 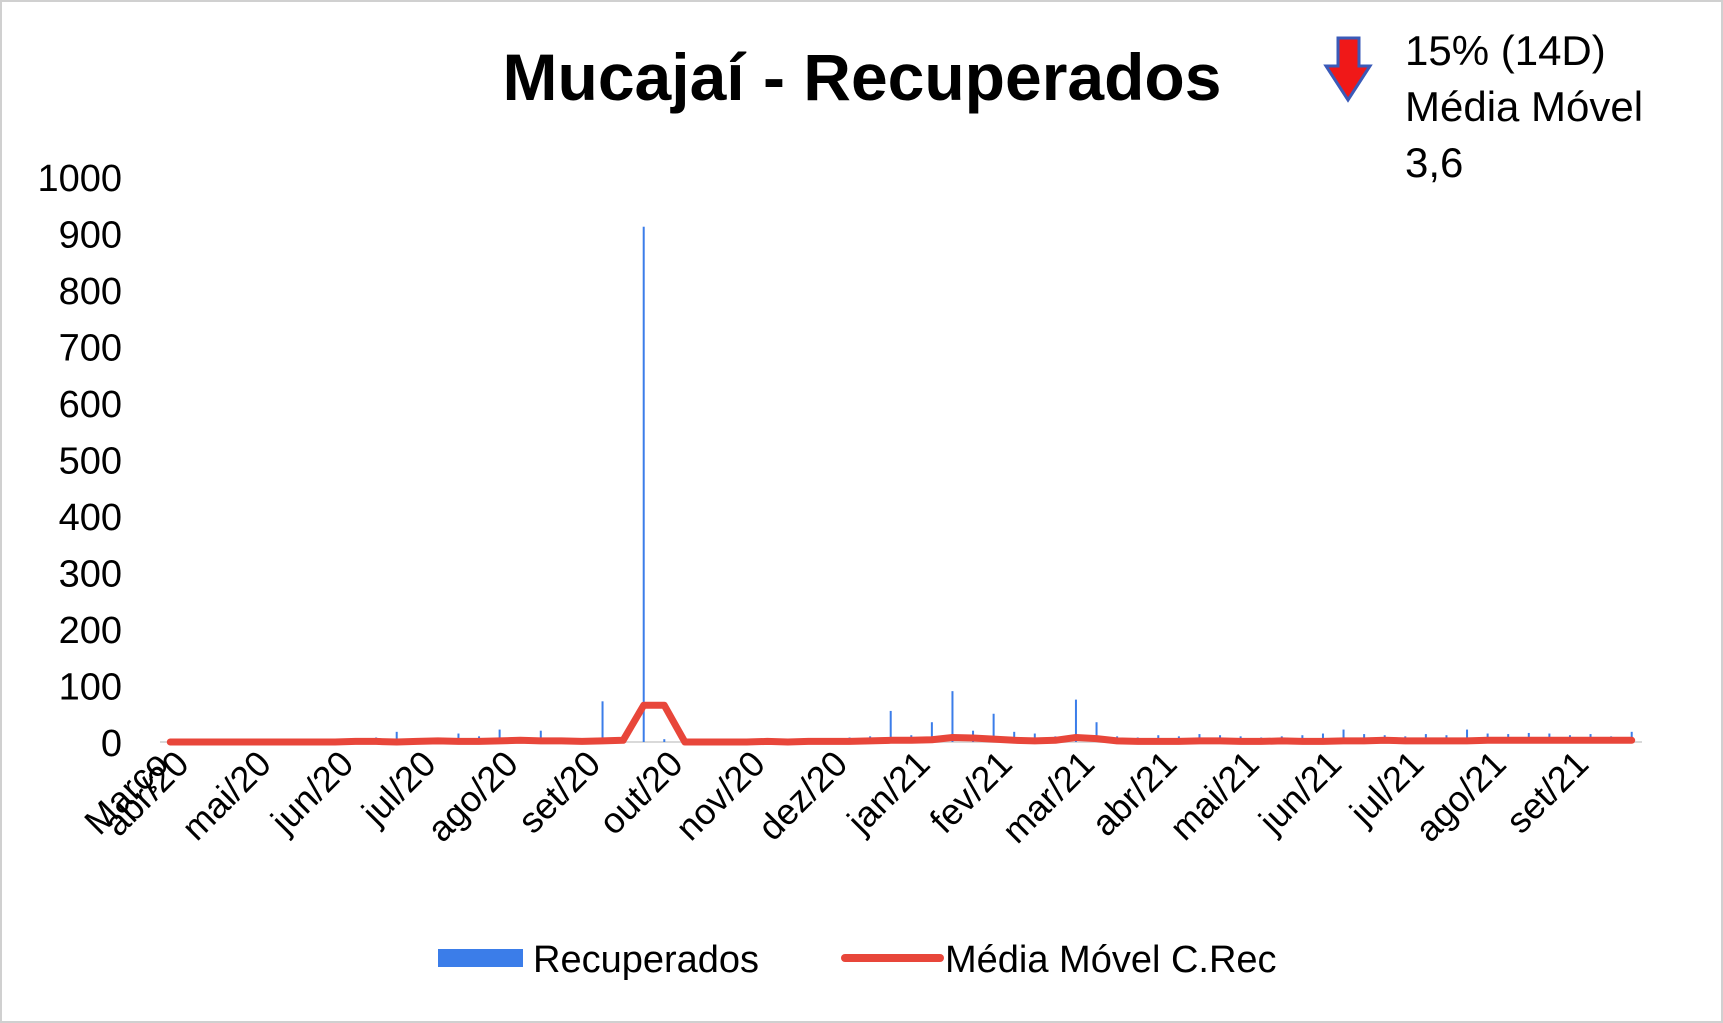 I want to click on trend-arrow, so click(x=1348, y=69).